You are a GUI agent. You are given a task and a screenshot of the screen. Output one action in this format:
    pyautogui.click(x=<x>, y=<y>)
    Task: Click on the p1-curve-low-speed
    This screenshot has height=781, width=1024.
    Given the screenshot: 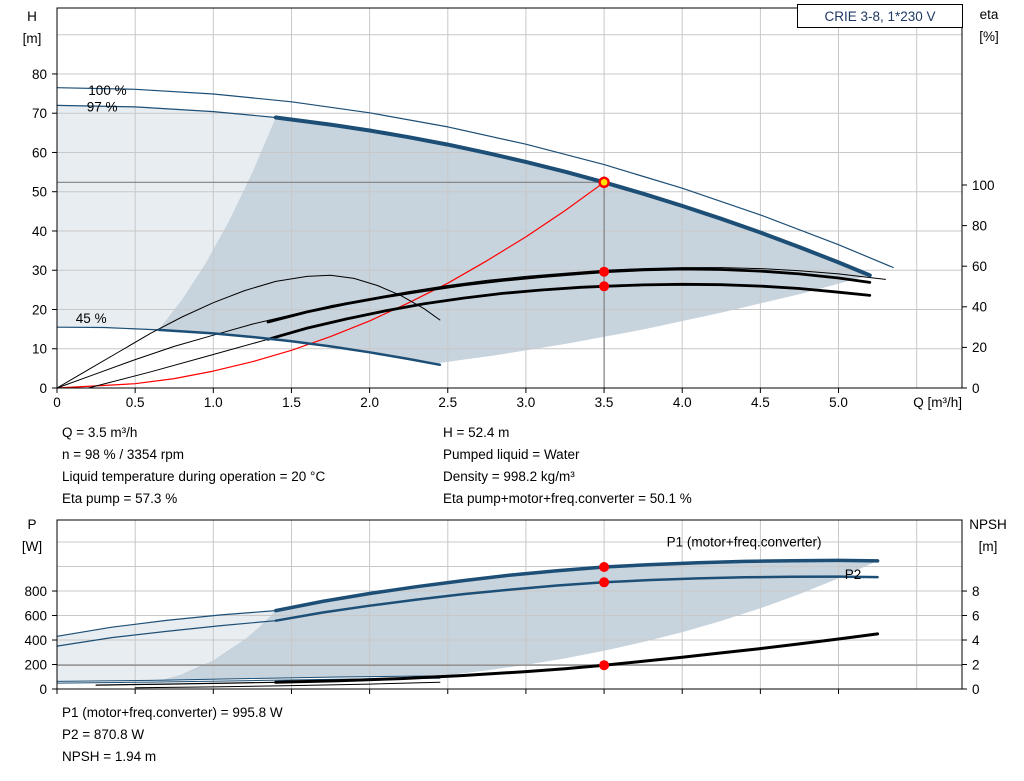 What is the action you would take?
    pyautogui.click(x=248, y=678)
    